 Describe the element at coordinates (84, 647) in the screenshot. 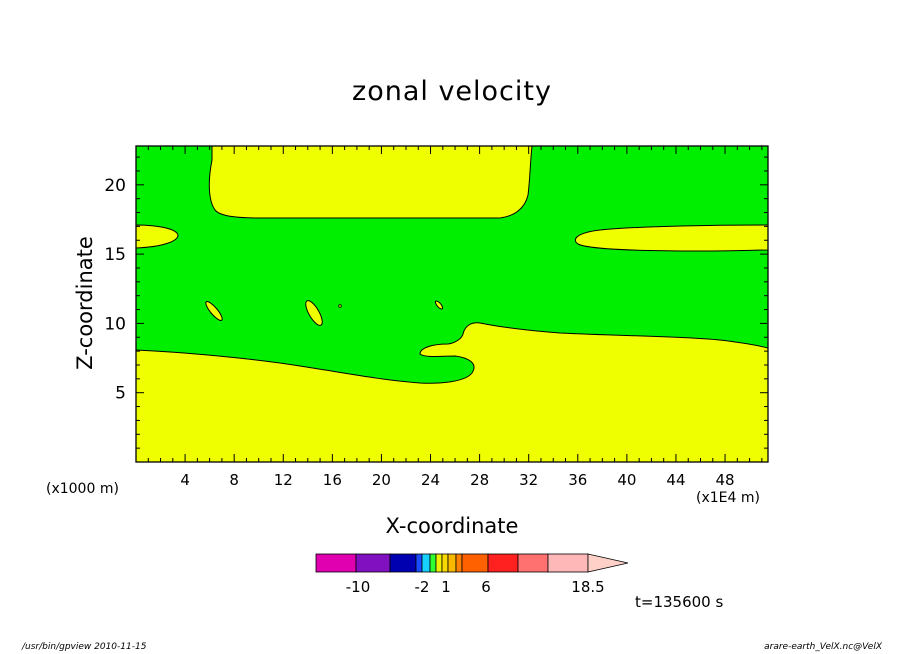

I see `footer-command: /usr/bin/gpview 2010-11-15` at that location.